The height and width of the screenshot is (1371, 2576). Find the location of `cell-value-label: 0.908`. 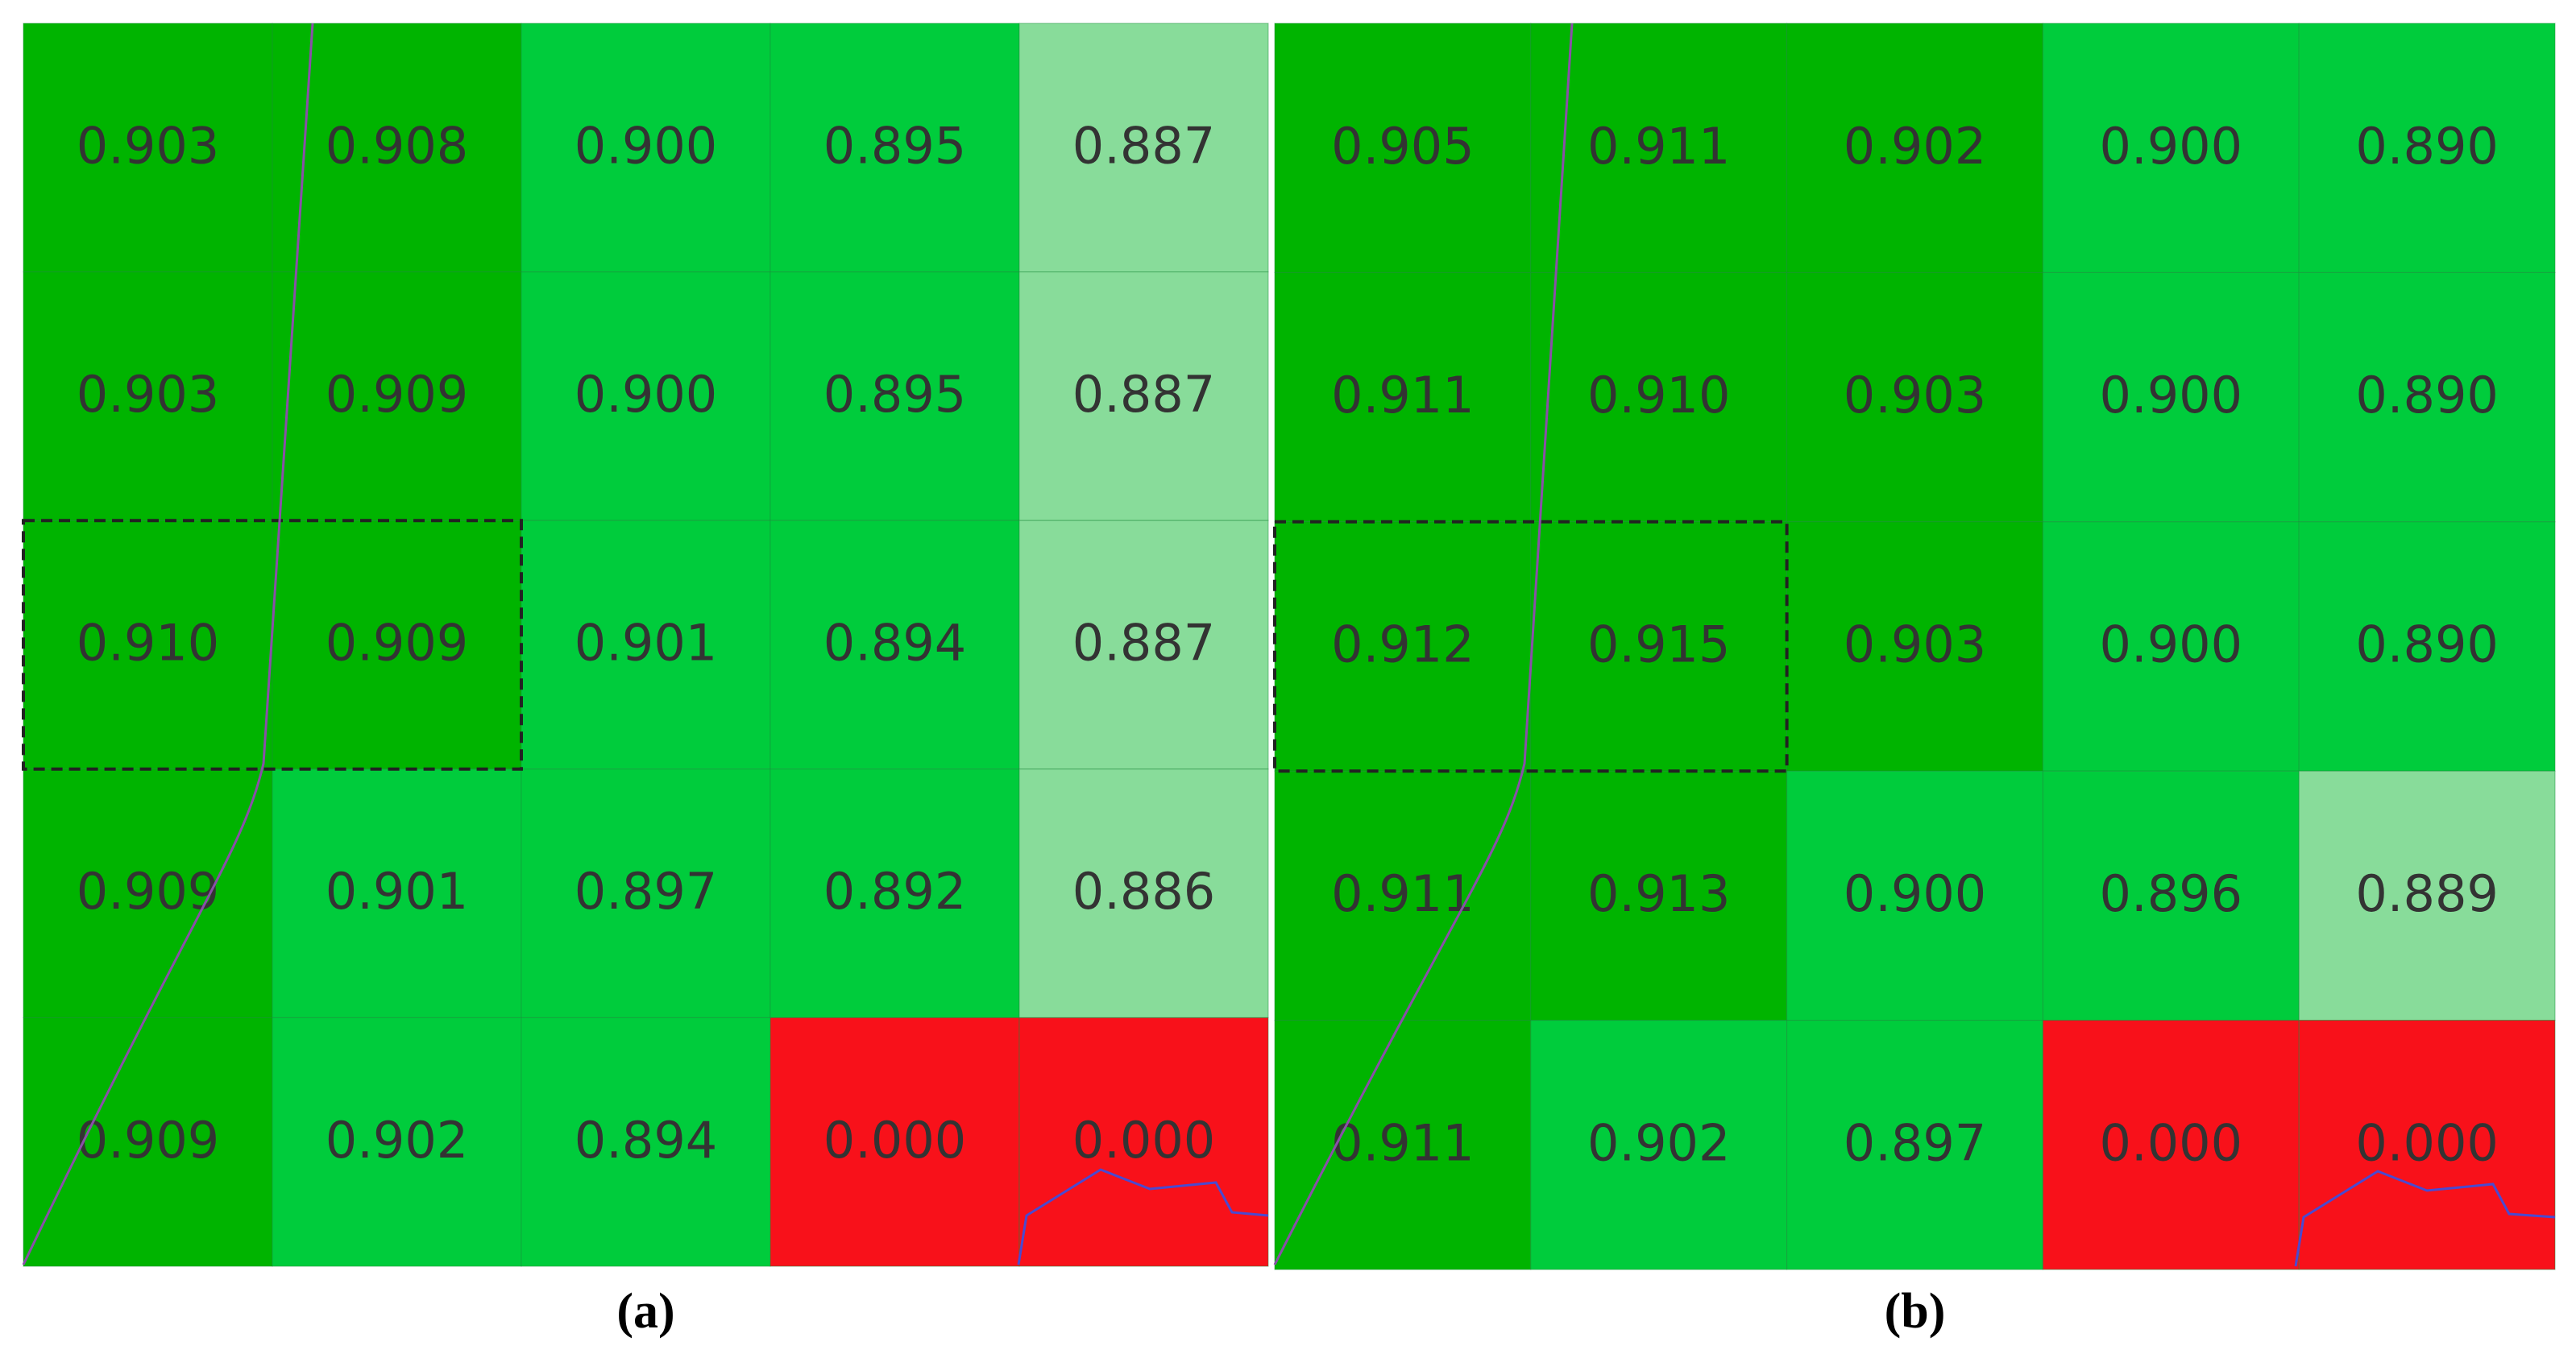

cell-value-label: 0.908 is located at coordinates (397, 145).